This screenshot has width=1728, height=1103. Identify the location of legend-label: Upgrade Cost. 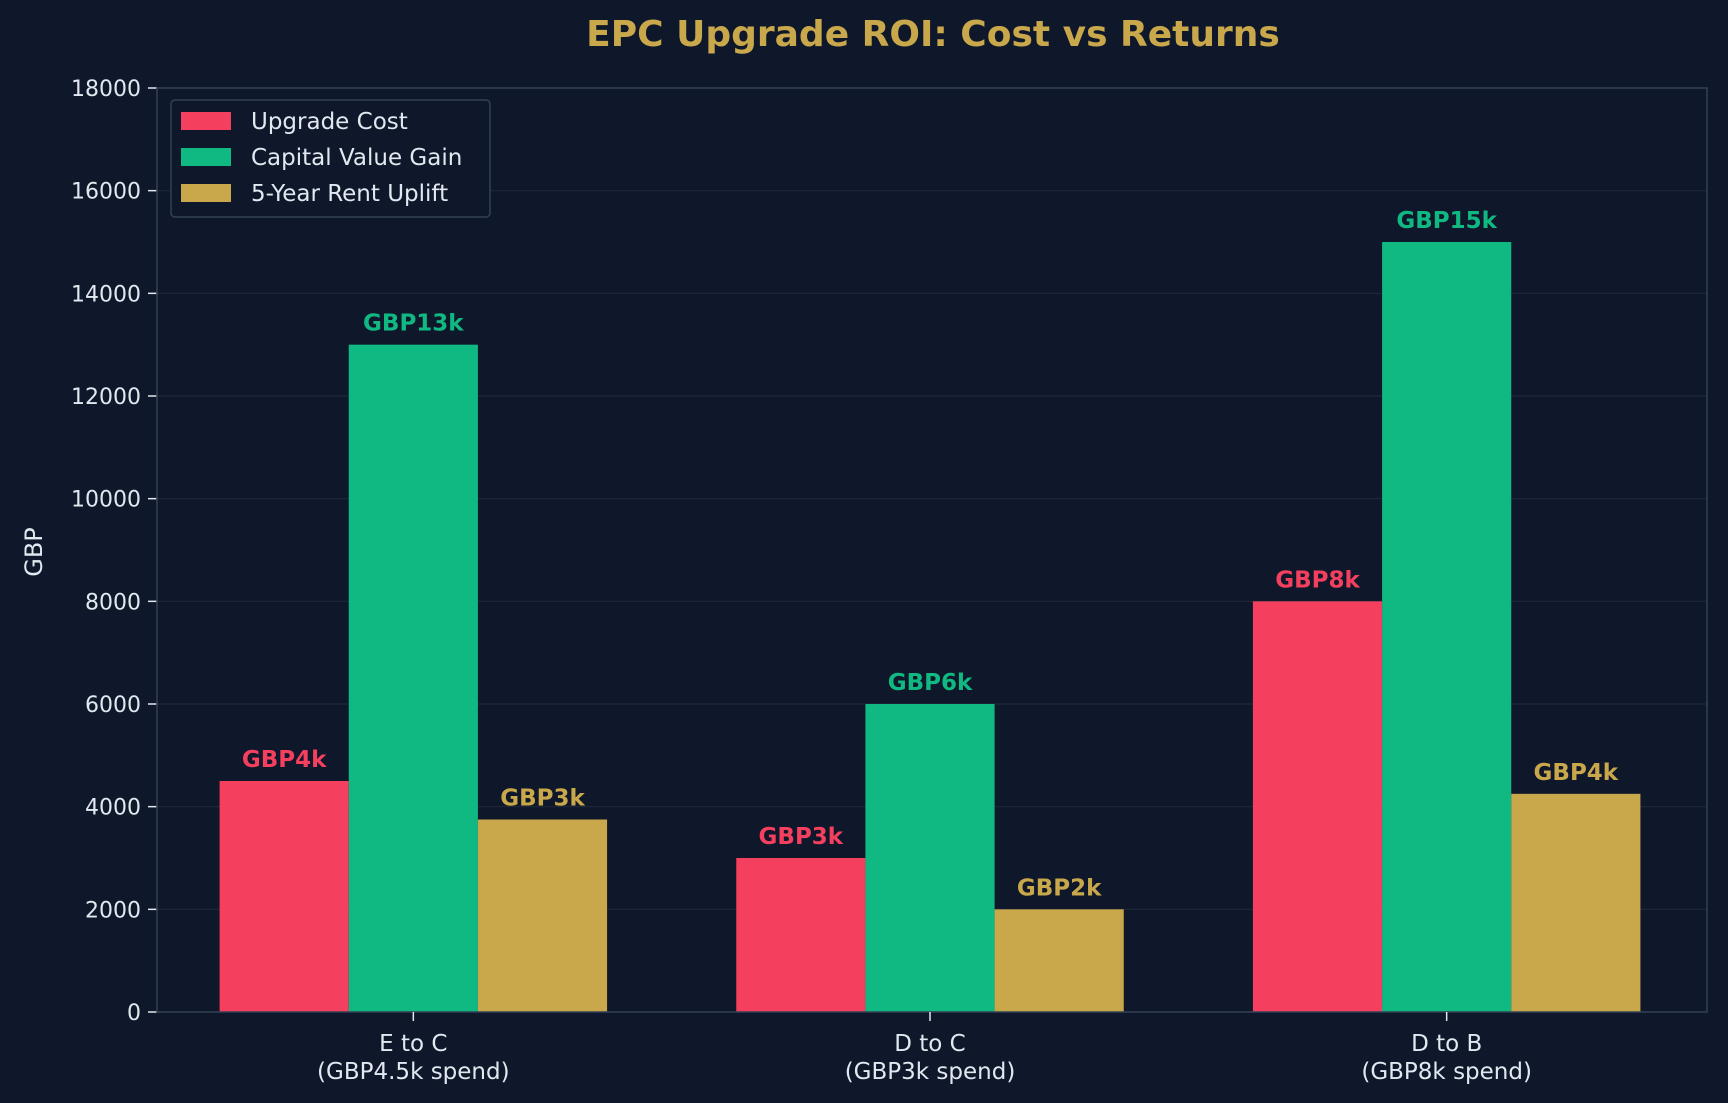
(329, 122).